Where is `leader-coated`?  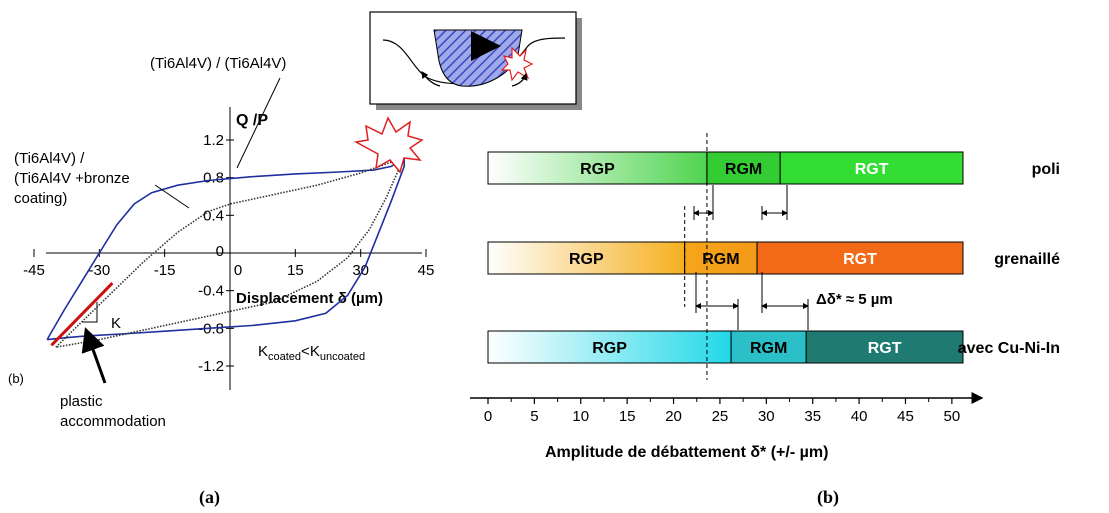
leader-coated is located at coordinates (172, 196).